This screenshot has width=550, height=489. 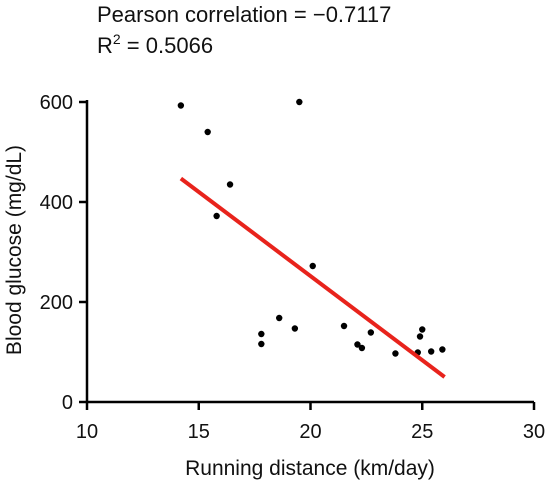 What do you see at coordinates (422, 432) in the screenshot?
I see `x-tick-label: 25` at bounding box center [422, 432].